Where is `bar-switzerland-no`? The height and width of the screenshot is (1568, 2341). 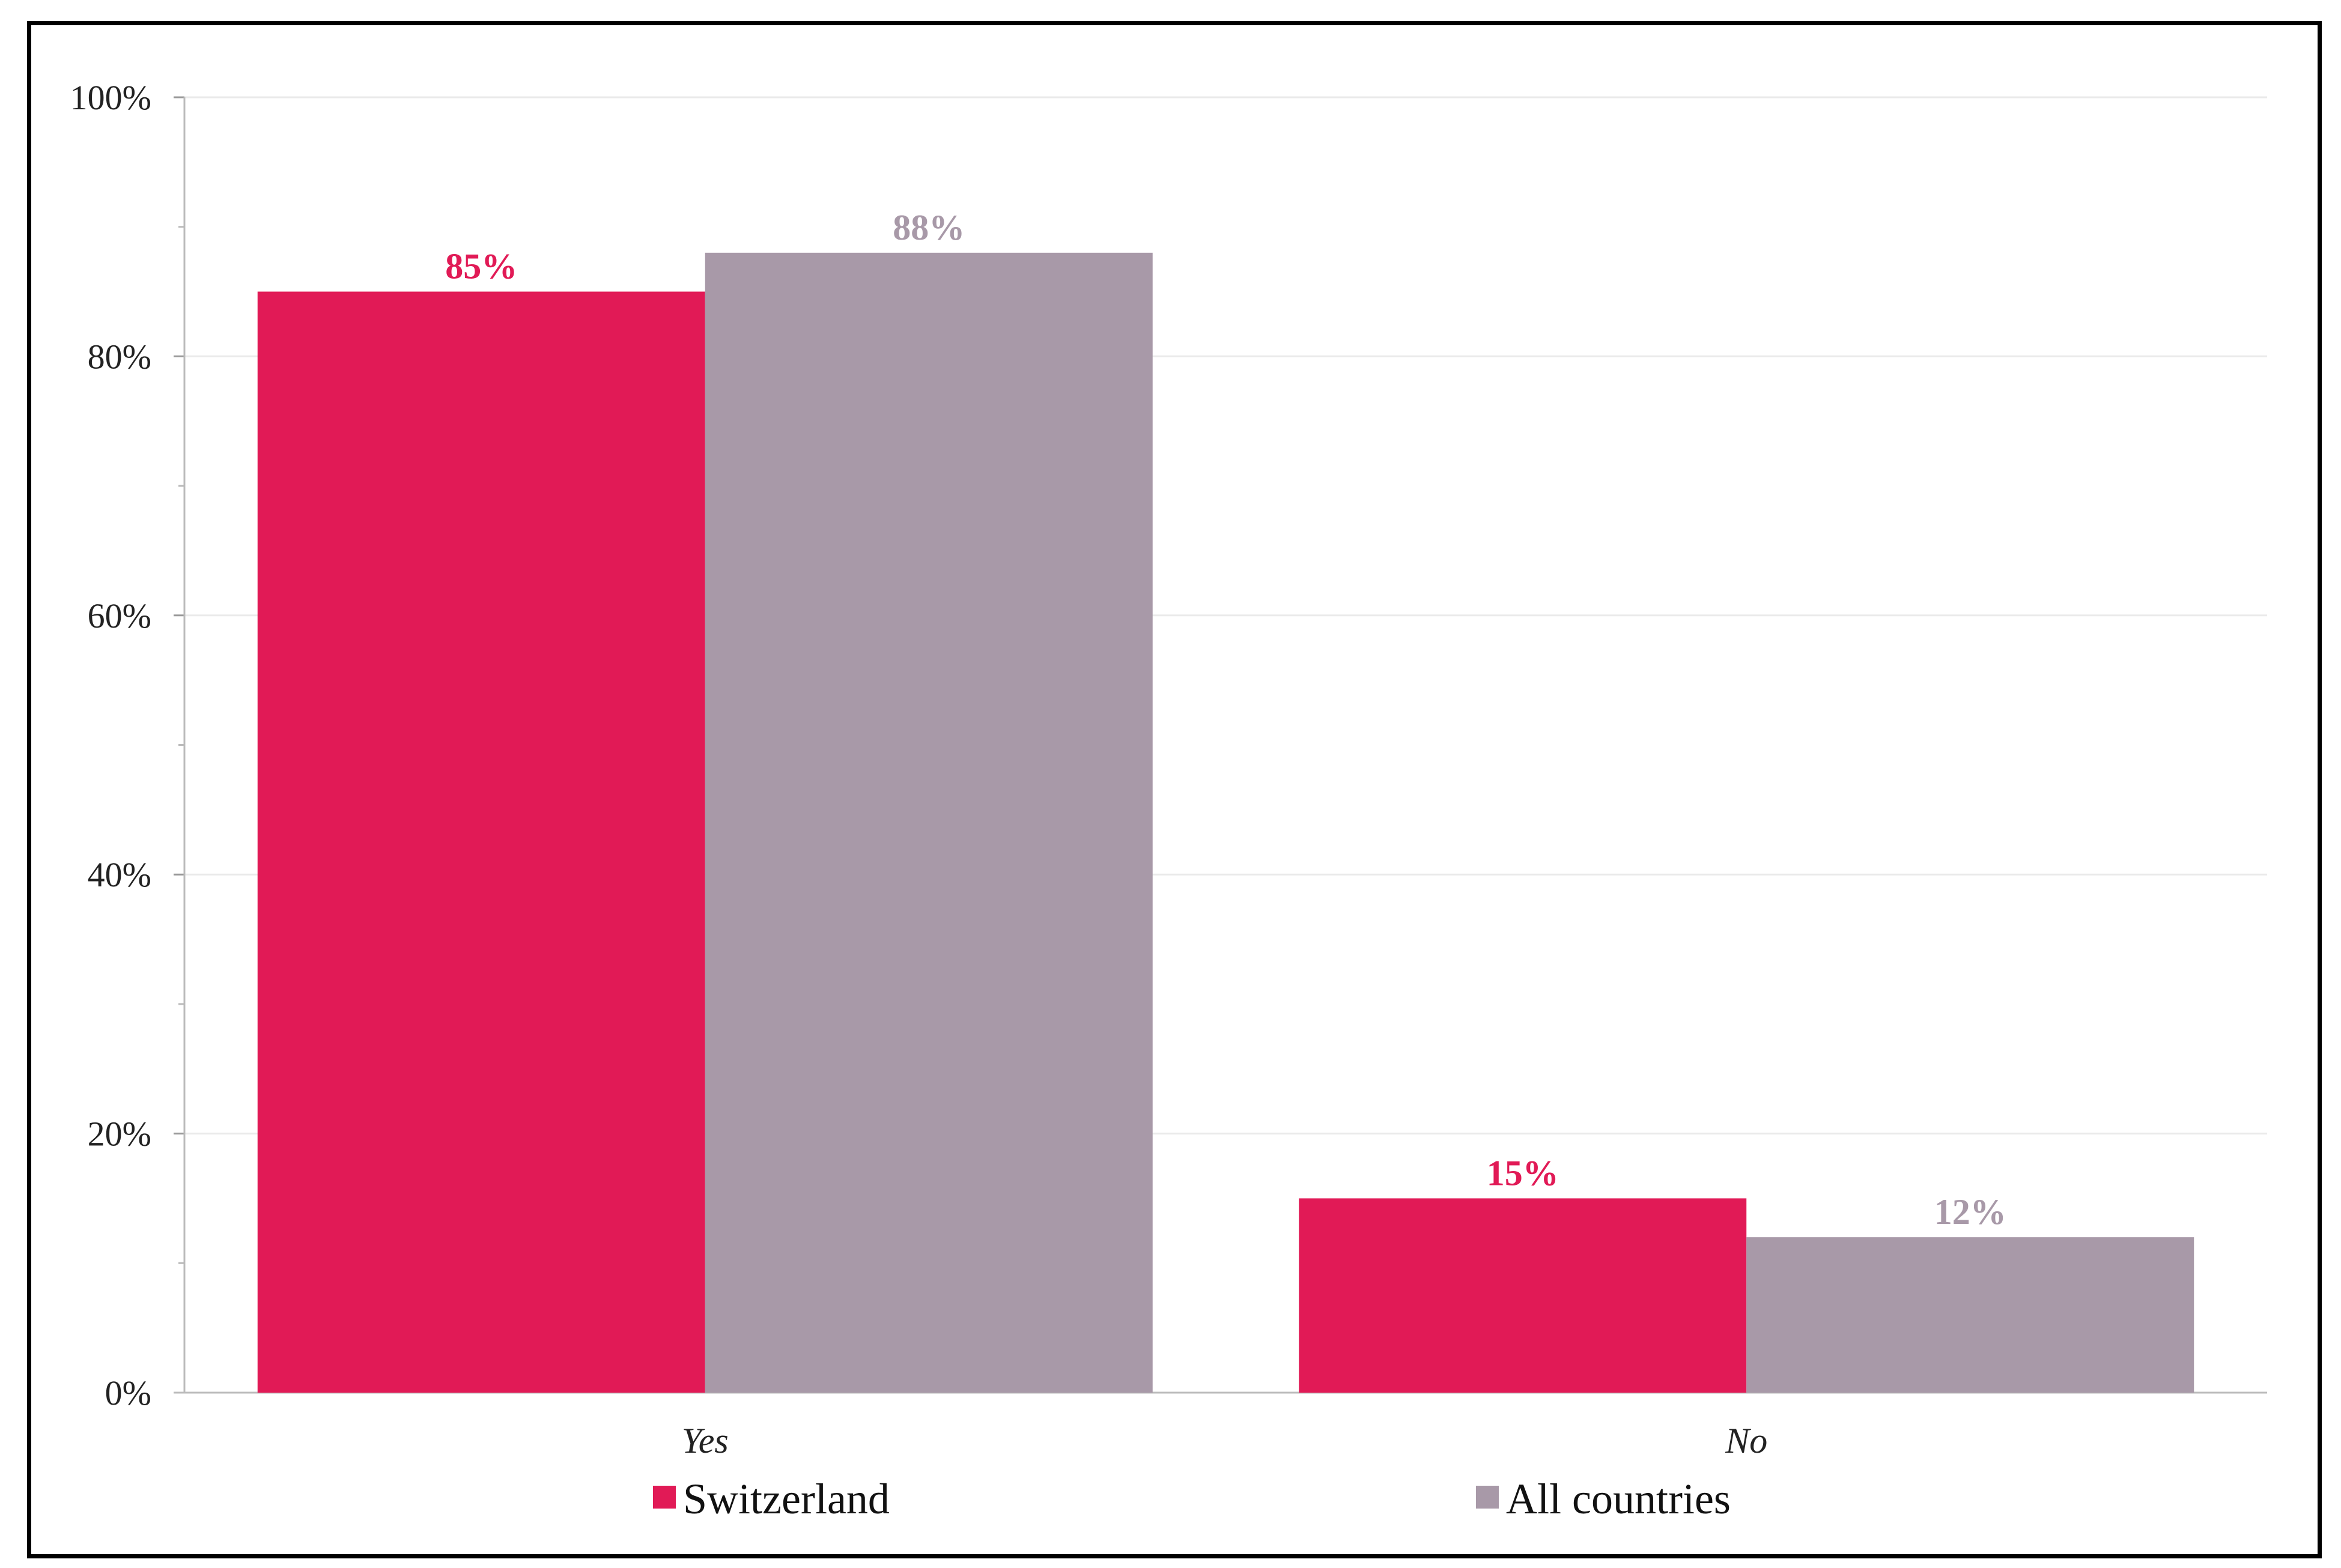 bar-switzerland-no is located at coordinates (1523, 1295).